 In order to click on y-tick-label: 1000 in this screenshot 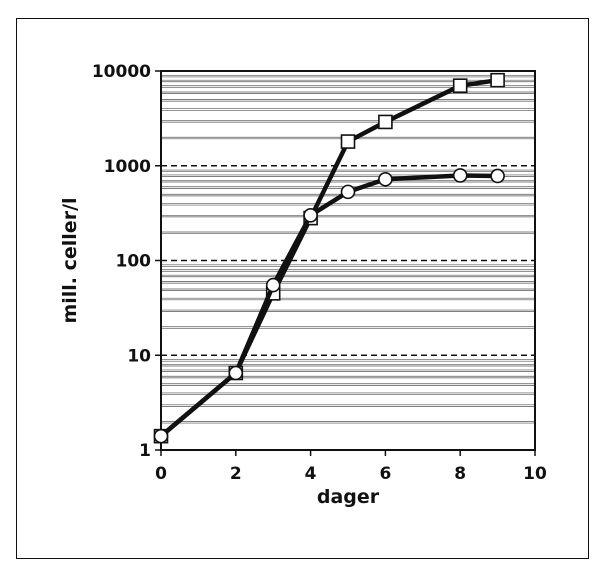, I will do `click(127, 167)`.